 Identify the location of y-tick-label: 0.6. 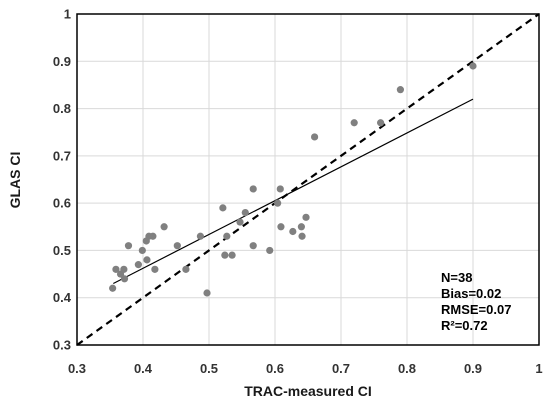
(62, 203).